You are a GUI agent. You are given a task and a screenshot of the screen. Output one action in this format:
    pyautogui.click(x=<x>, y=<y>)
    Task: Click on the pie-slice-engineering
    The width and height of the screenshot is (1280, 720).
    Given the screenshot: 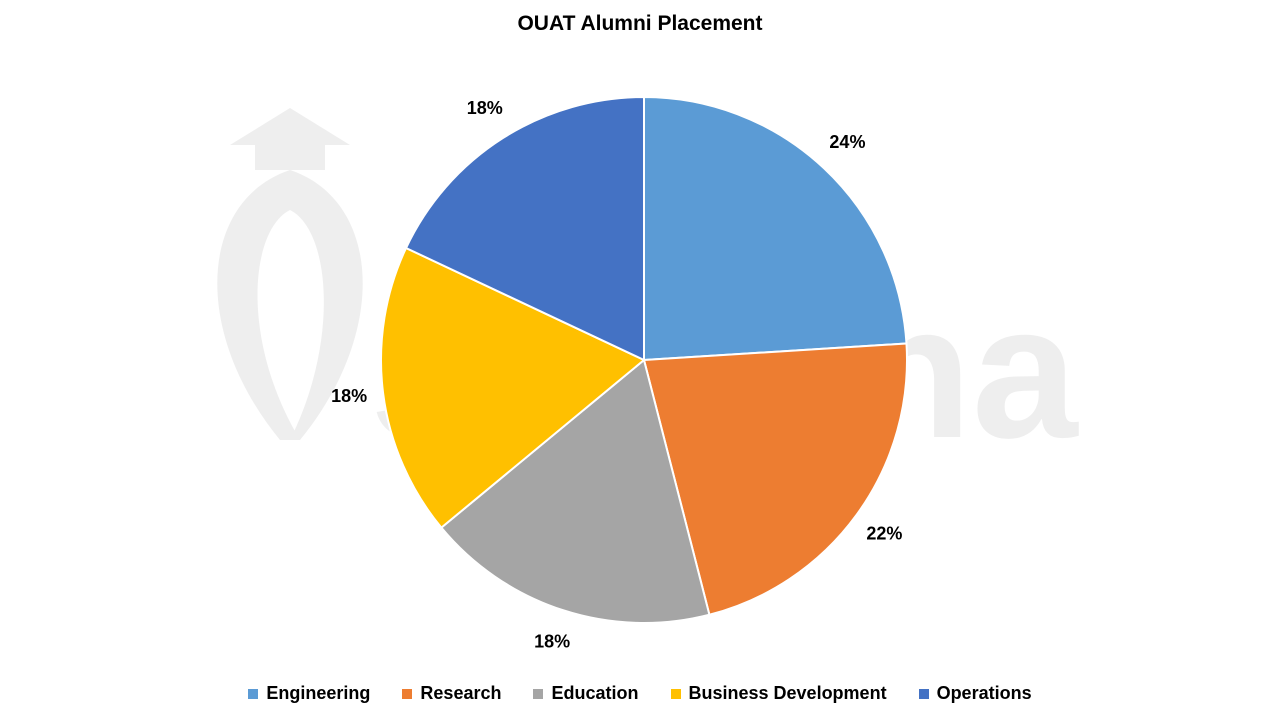 What is the action you would take?
    pyautogui.click(x=775, y=228)
    